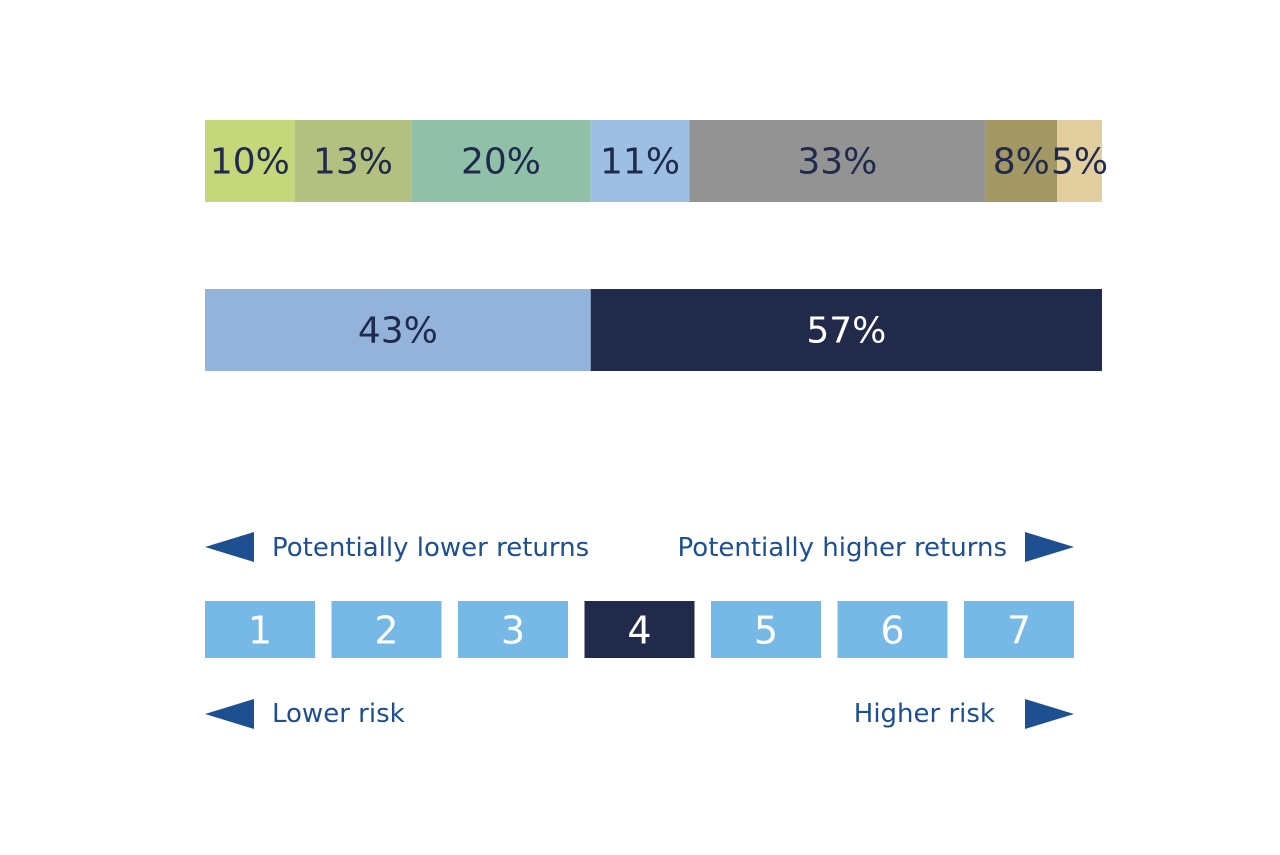 This screenshot has height=855, width=1280. I want to click on risk-level-number: 6, so click(892, 631).